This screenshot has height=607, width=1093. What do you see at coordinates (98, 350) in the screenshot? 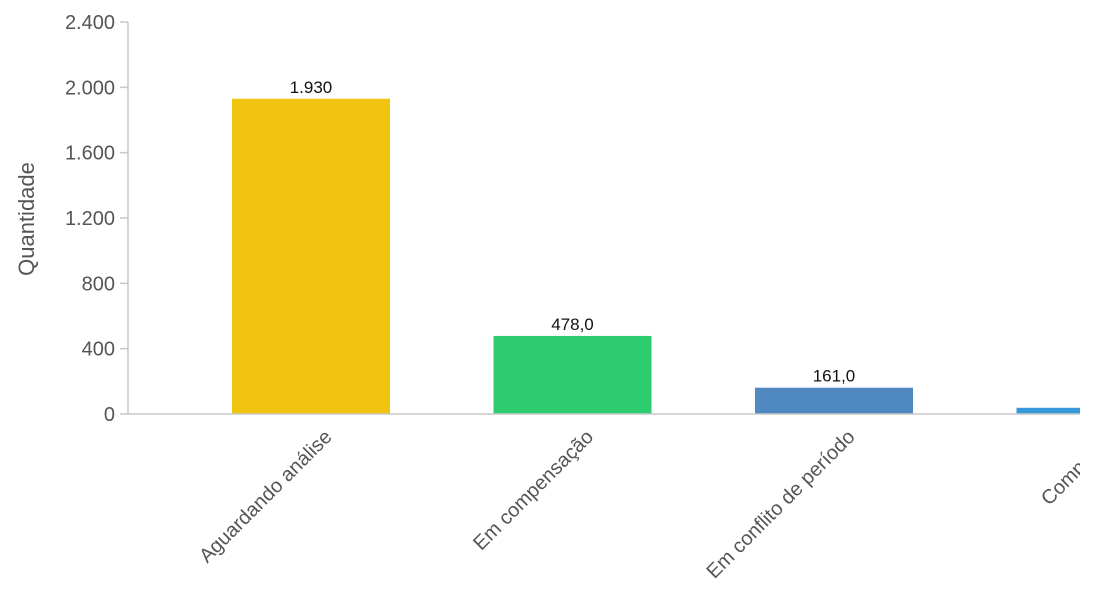
I see `y-tick-label: 400` at bounding box center [98, 350].